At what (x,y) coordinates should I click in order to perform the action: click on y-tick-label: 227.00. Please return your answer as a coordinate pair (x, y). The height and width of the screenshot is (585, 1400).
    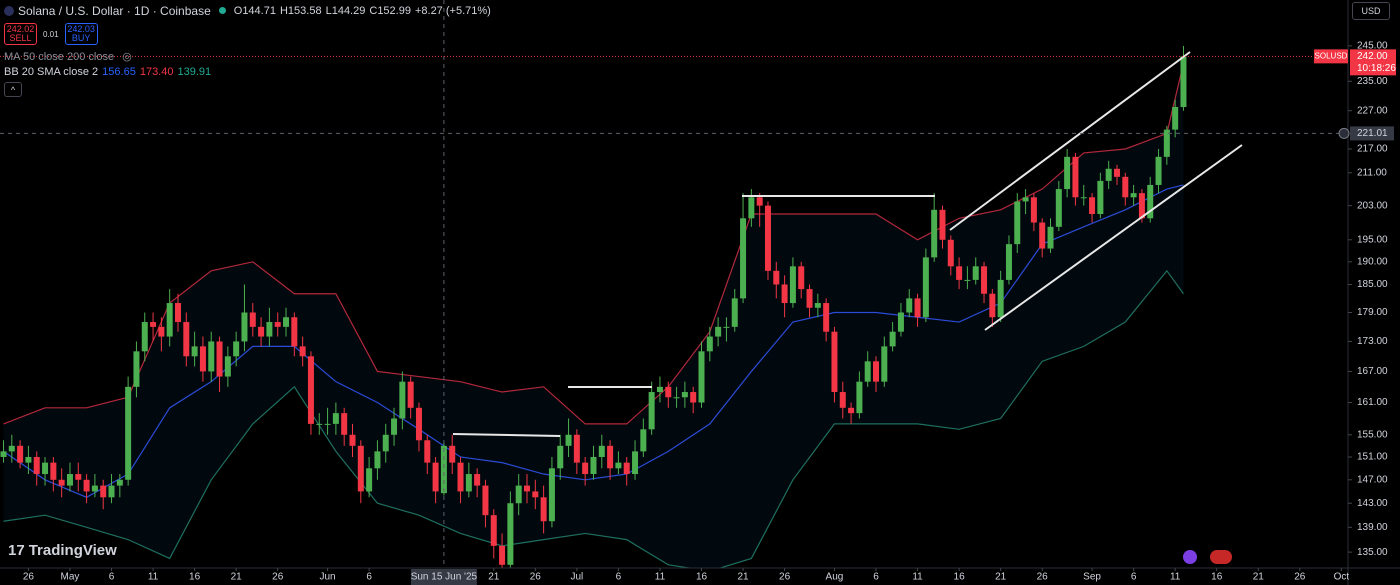
    Looking at the image, I should click on (1372, 110).